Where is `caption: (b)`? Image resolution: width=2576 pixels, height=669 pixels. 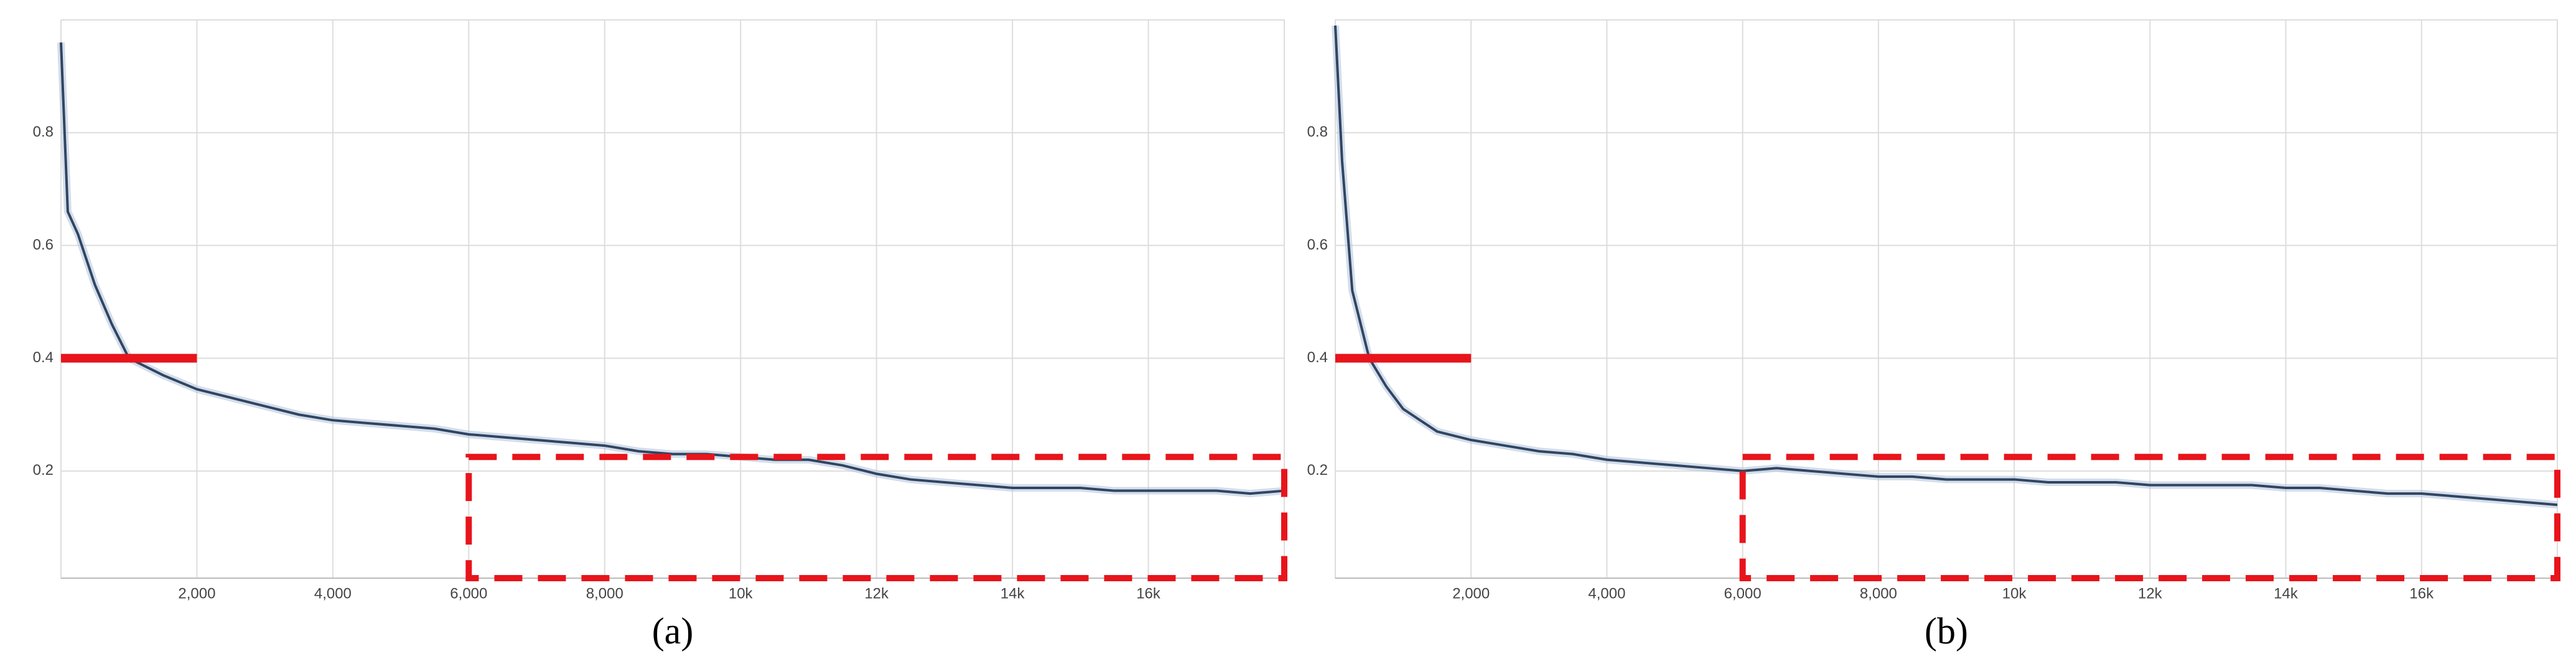
caption: (b) is located at coordinates (1946, 632).